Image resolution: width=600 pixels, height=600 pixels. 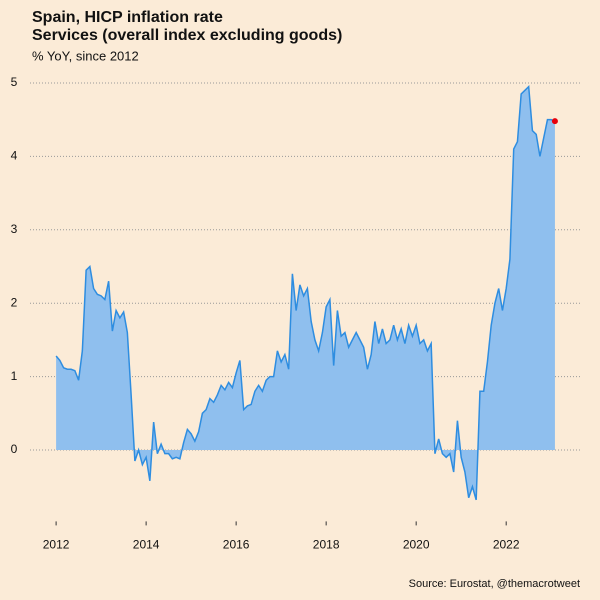 What do you see at coordinates (326, 545) in the screenshot?
I see `x-tick-label: 2018` at bounding box center [326, 545].